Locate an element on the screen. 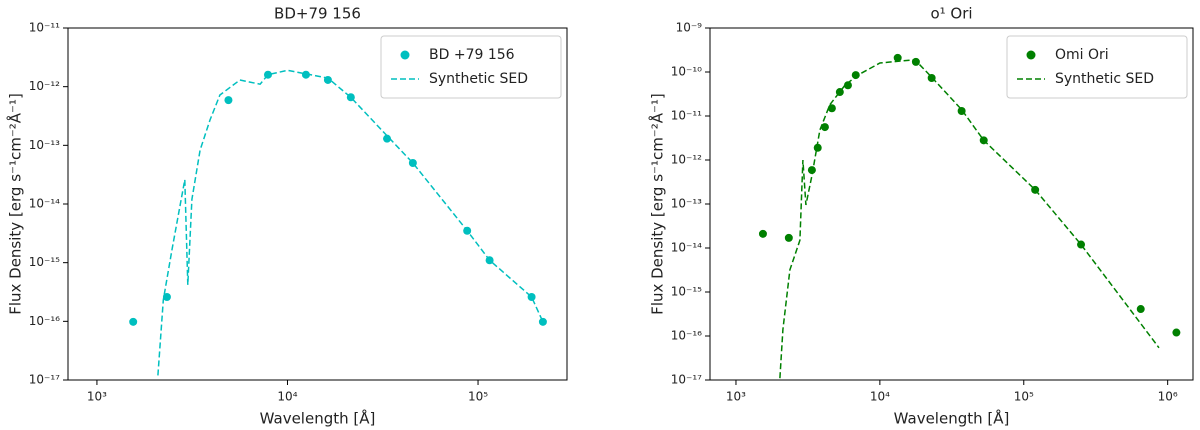  y-tick-label: 10⁻¹⁰ is located at coordinates (686, 72).